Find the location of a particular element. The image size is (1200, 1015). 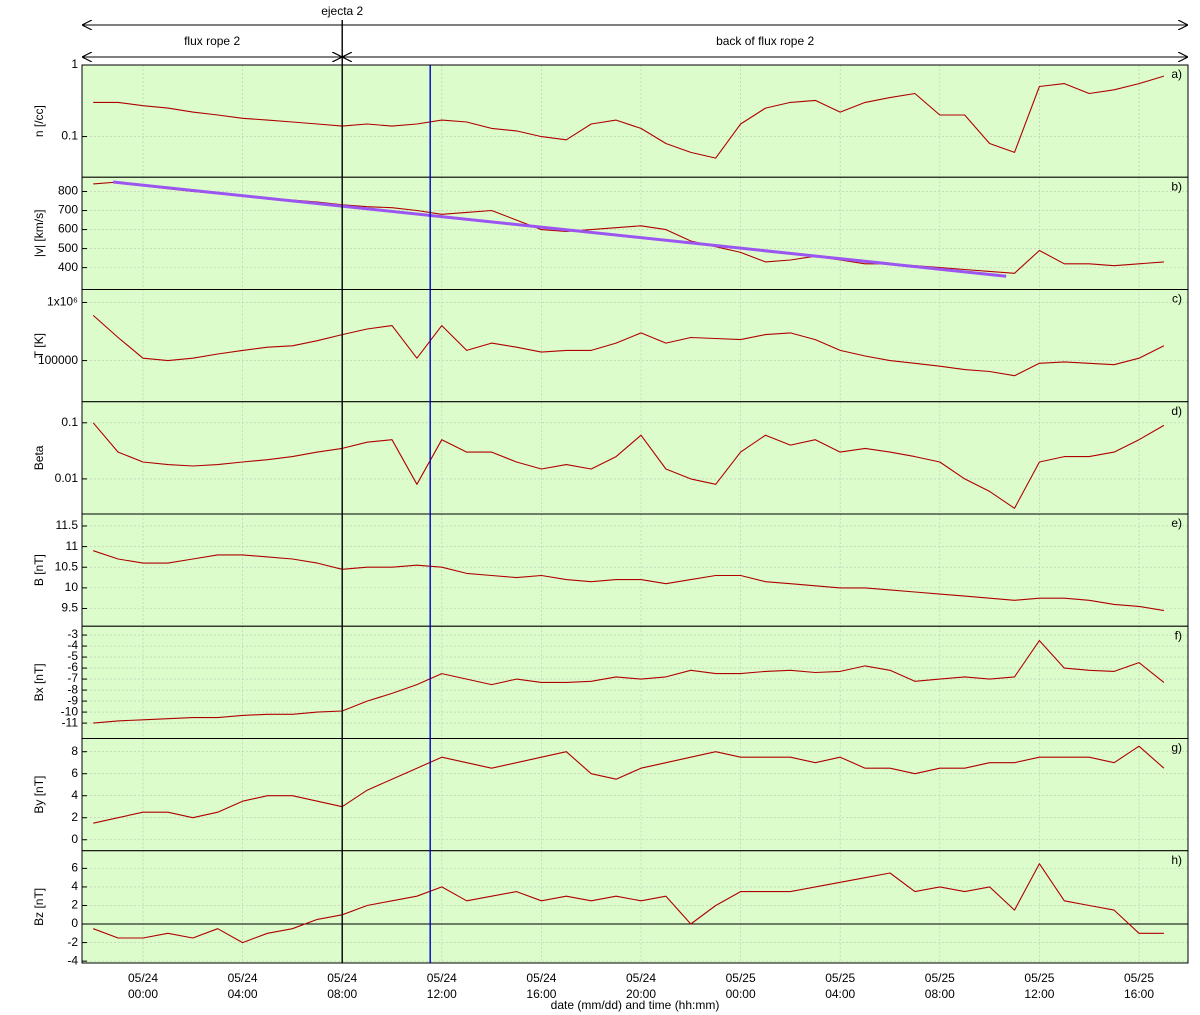

y-tick-label: 800 is located at coordinates (68, 191).